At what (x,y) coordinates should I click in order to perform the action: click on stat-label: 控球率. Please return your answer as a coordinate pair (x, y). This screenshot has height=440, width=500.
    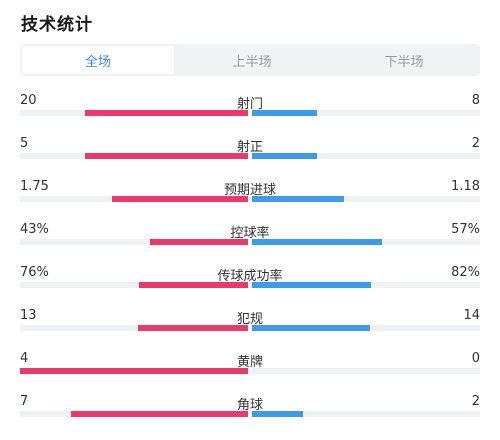
    Looking at the image, I should click on (250, 233).